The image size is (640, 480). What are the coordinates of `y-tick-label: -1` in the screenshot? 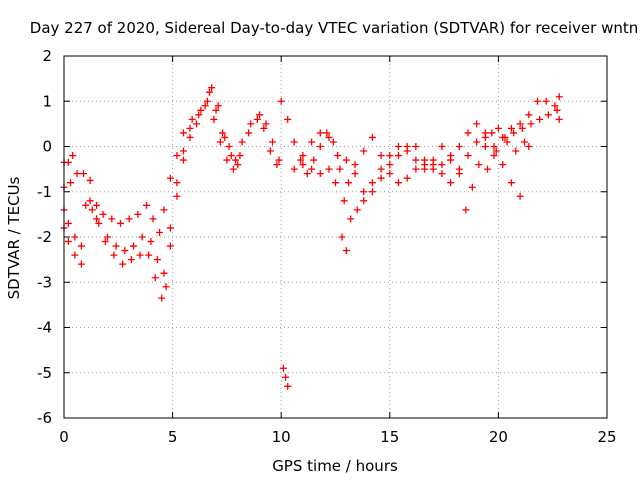 It's located at (44, 192).